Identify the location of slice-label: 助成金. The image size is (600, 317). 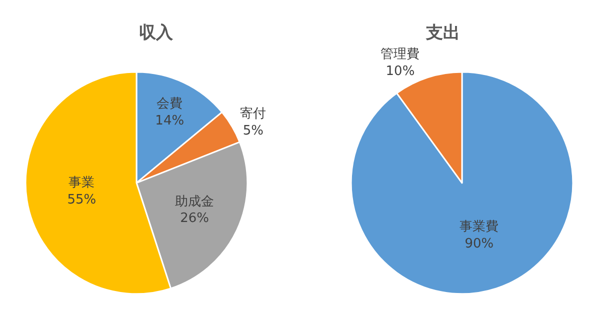
(194, 202).